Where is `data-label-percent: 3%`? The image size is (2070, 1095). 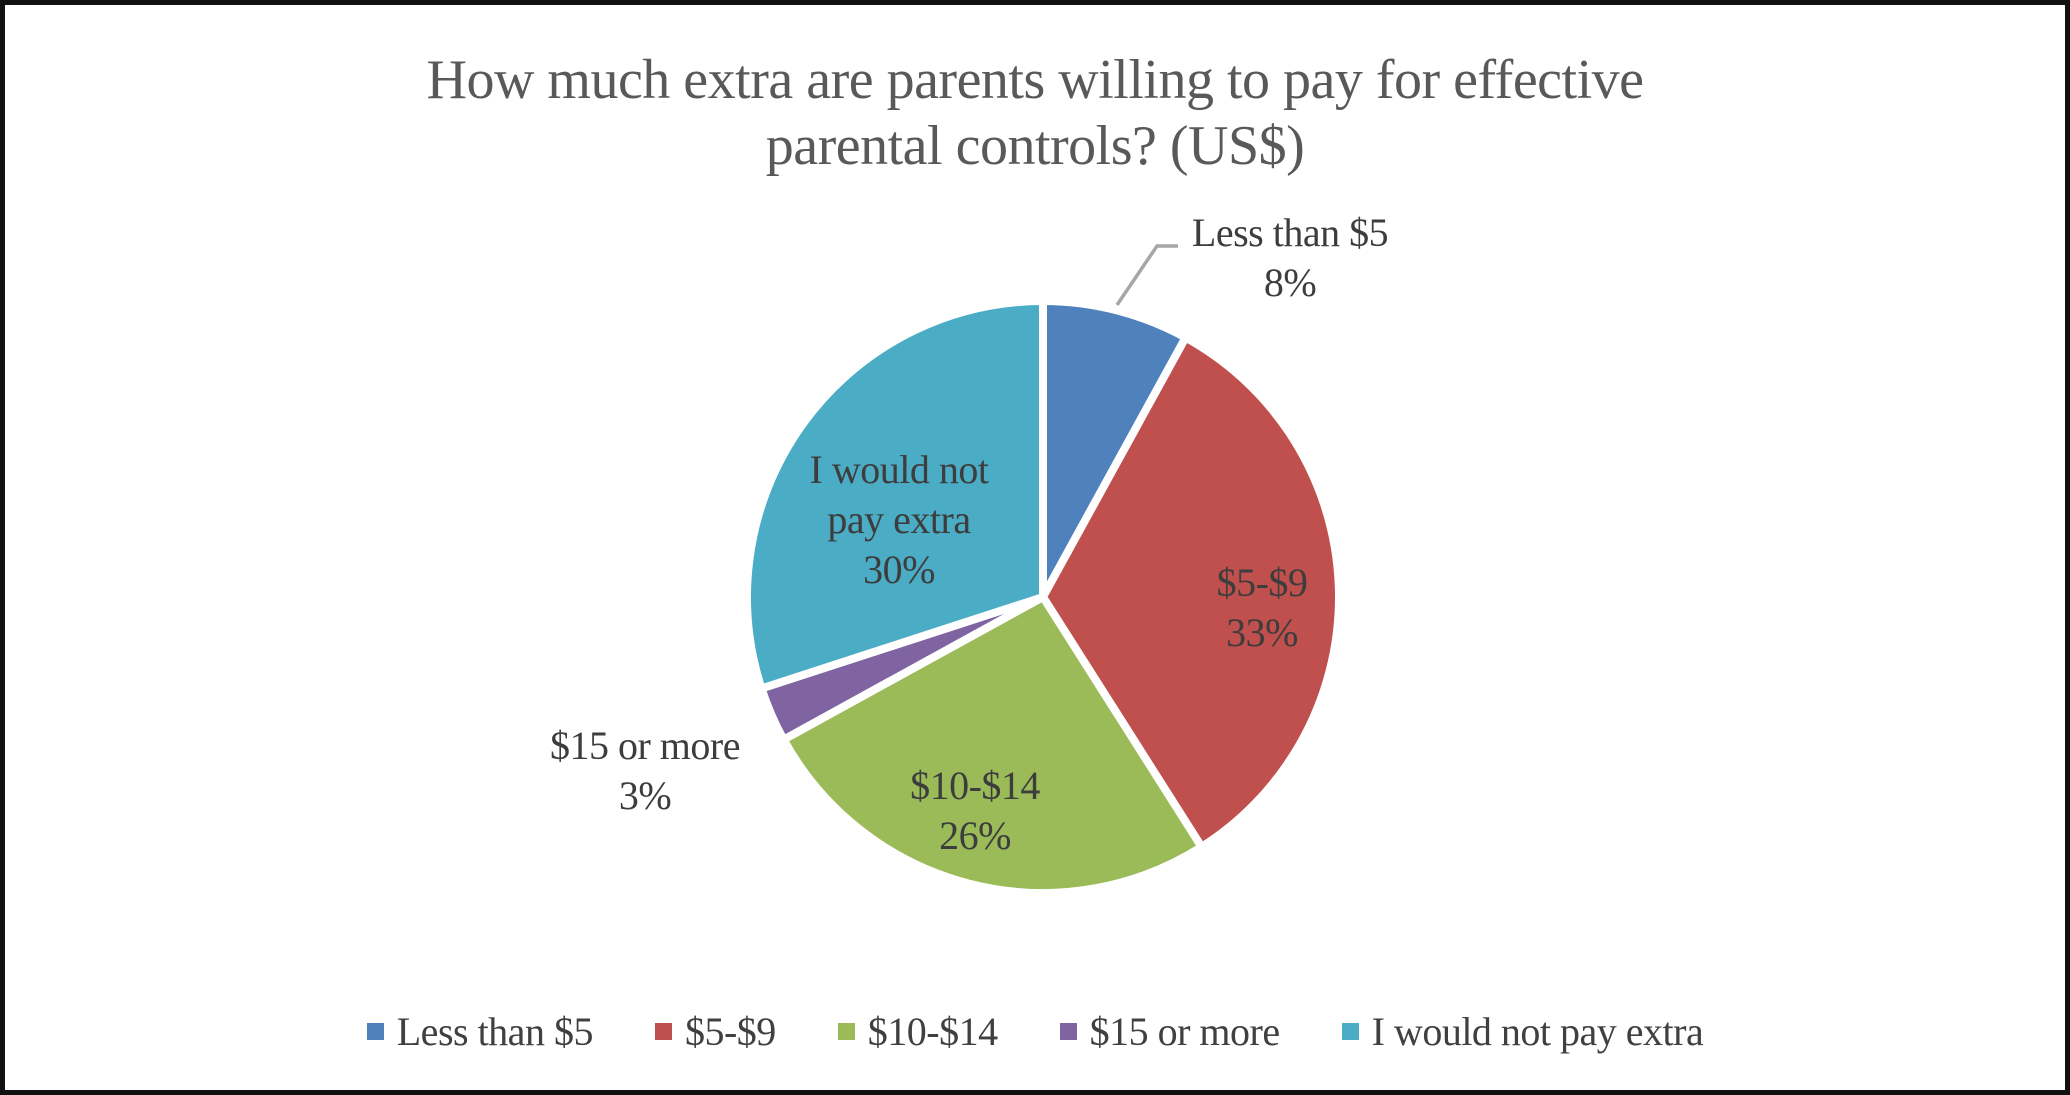
data-label-percent: 3% is located at coordinates (645, 795).